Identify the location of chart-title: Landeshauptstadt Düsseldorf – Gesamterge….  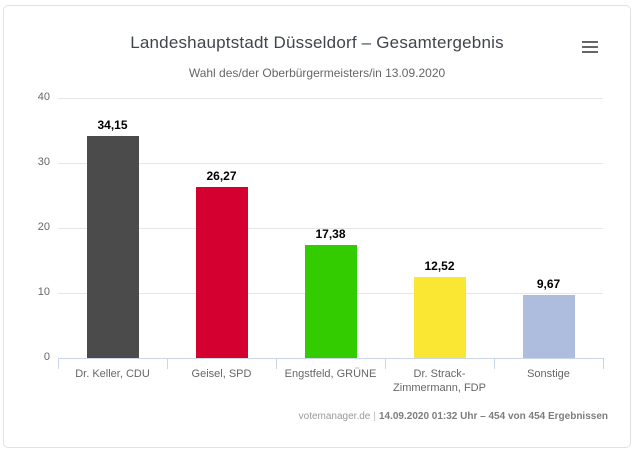
(317, 42).